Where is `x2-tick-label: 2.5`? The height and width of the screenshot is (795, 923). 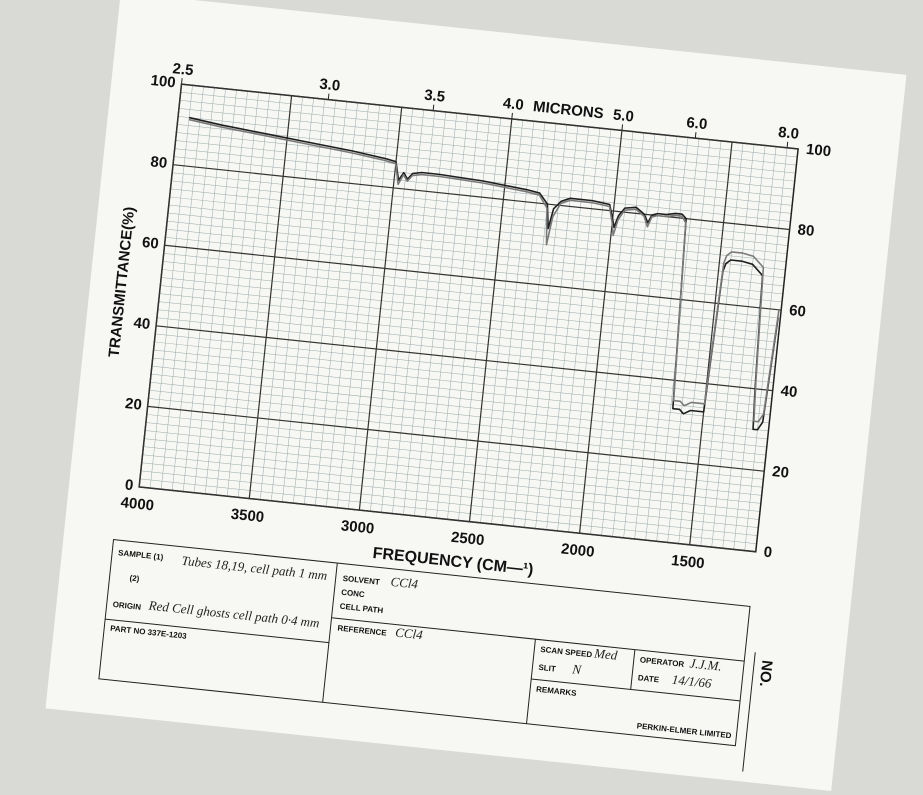 x2-tick-label: 2.5 is located at coordinates (183, 69).